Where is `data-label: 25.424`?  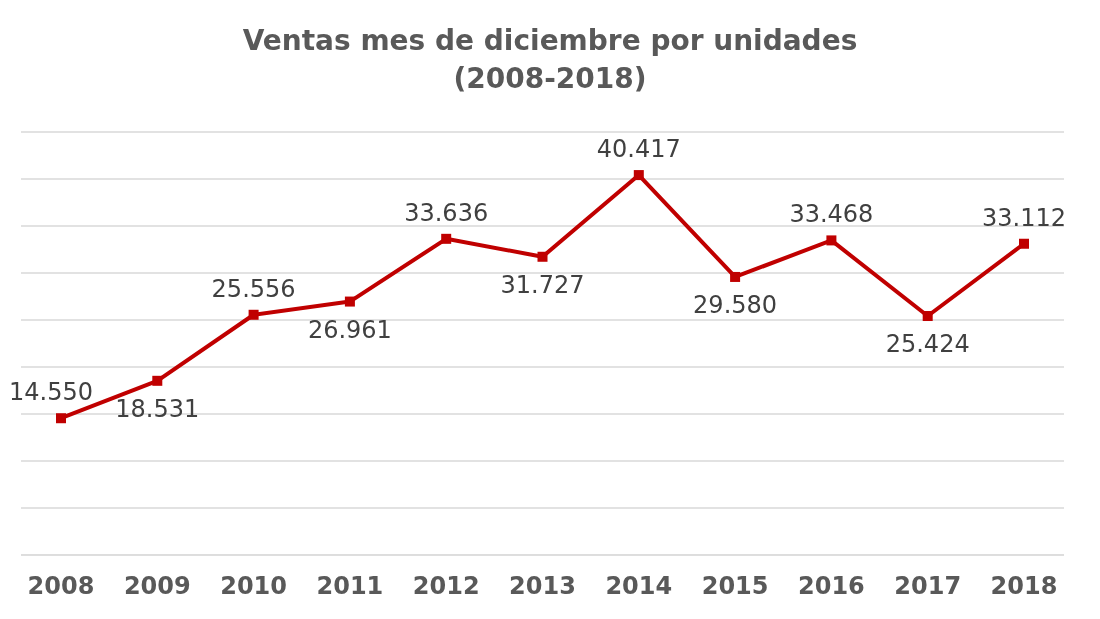
data-label: 25.424 is located at coordinates (927, 344).